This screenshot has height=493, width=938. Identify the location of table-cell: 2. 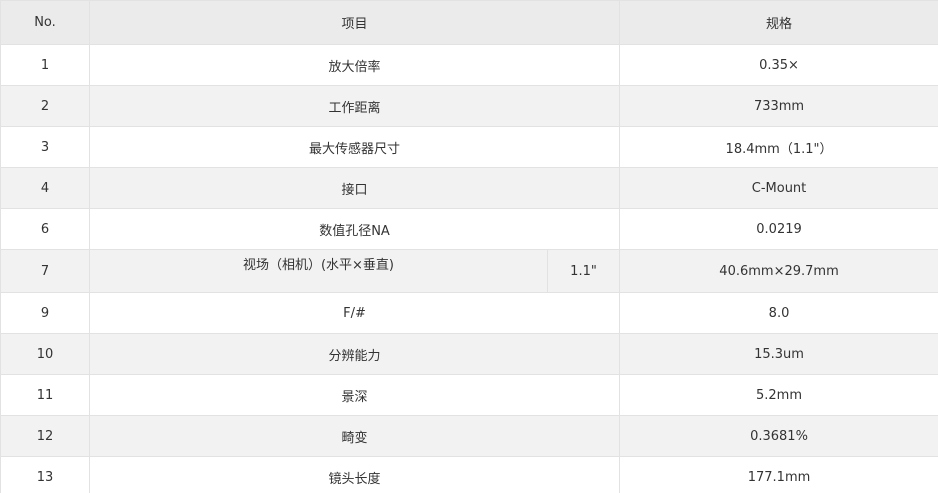
(45, 106).